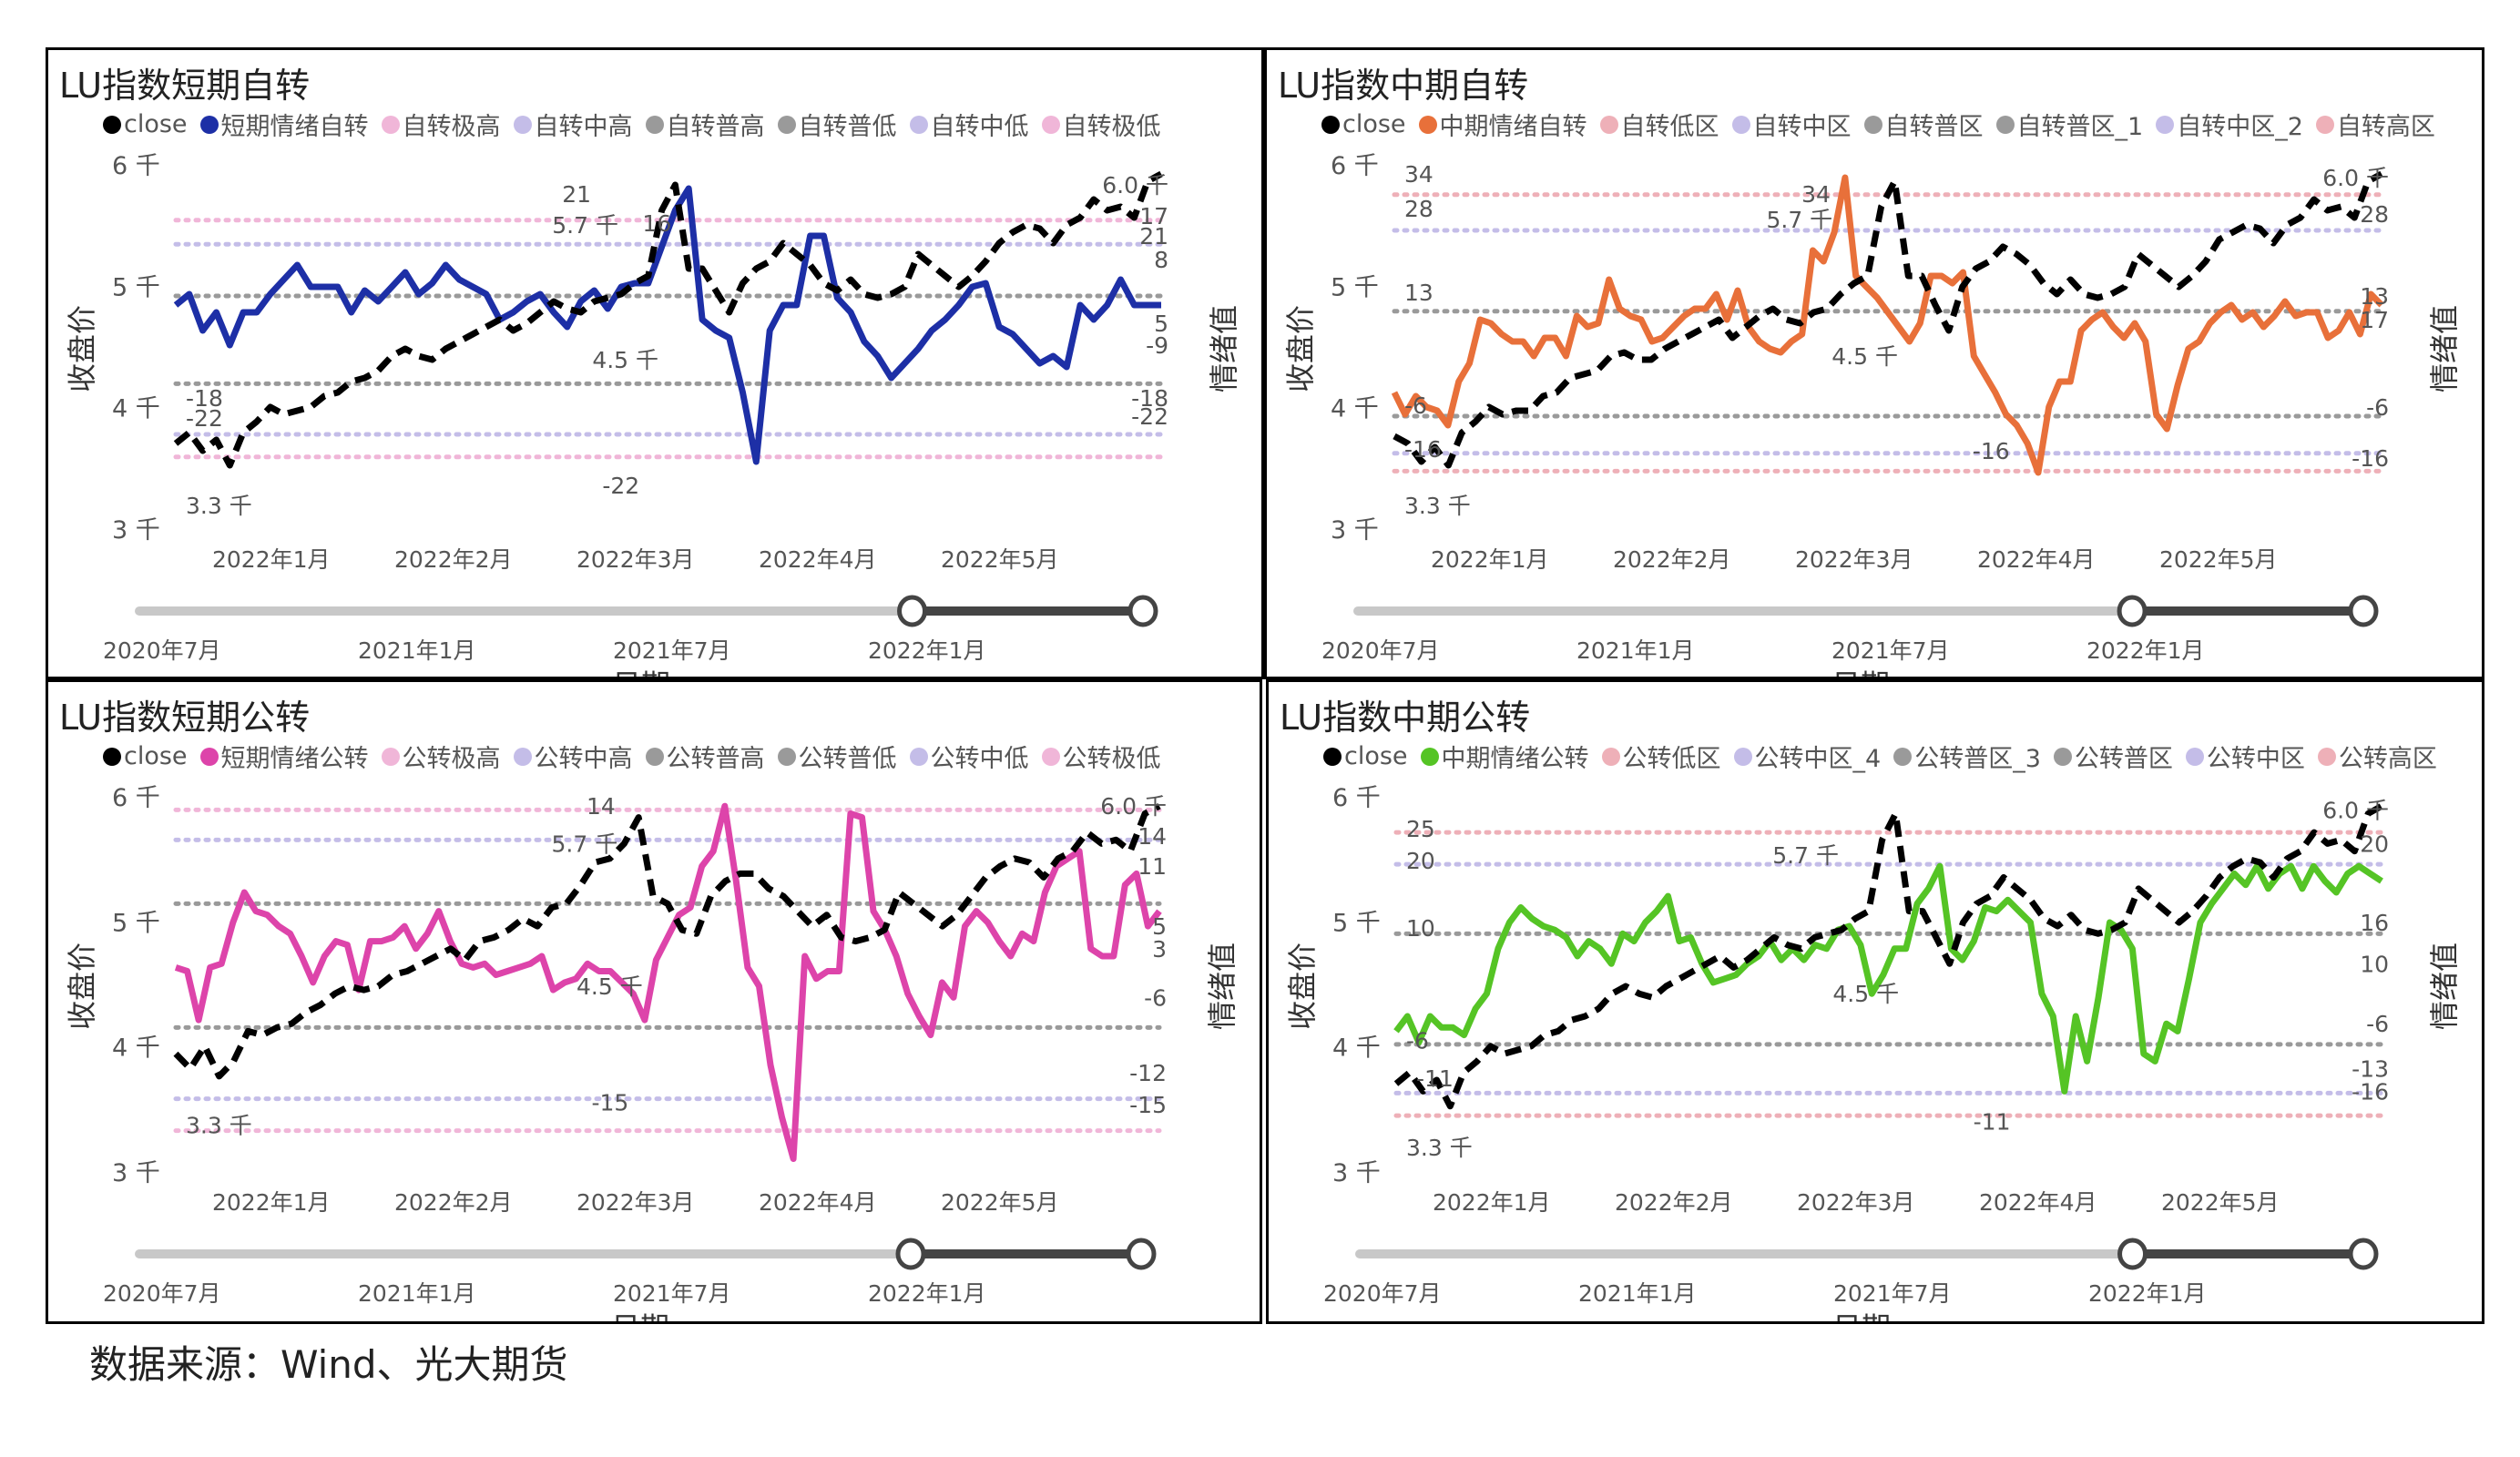 Image resolution: width=2520 pixels, height=1457 pixels. Describe the element at coordinates (1153, 236) in the screenshot. I see `data-label: 21` at that location.